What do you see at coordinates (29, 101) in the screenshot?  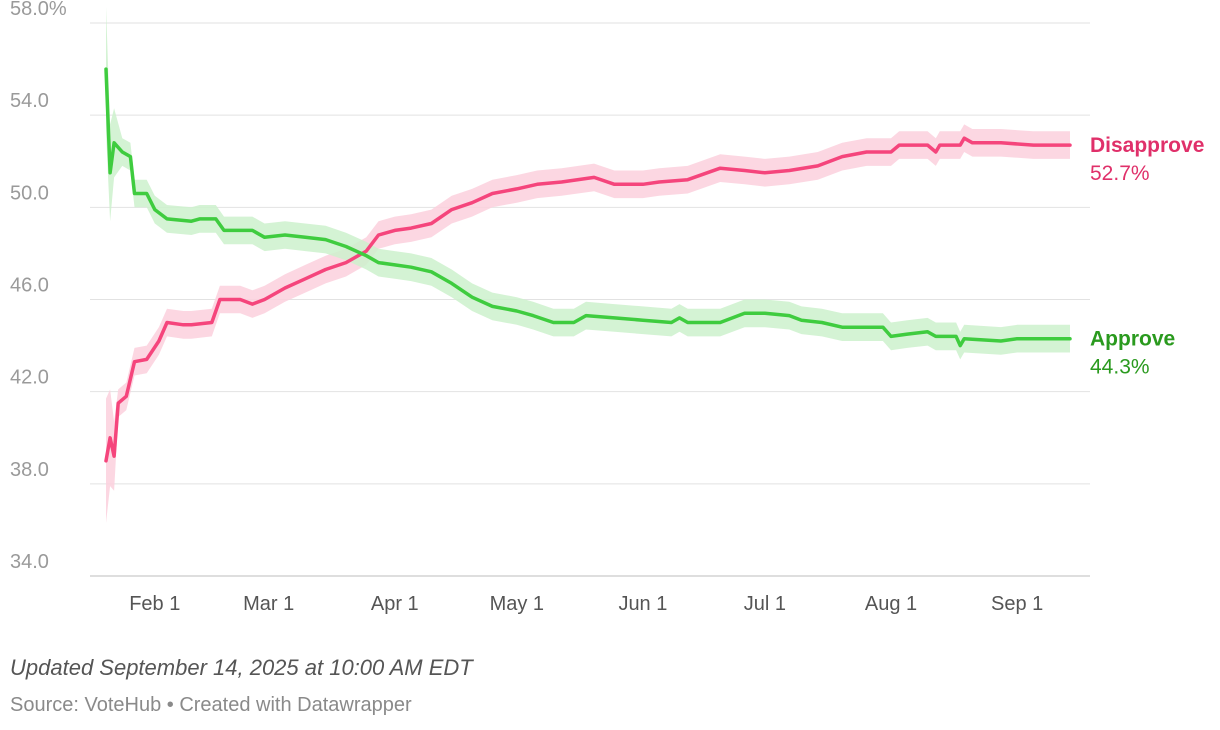 I see `y-tick-label: 54.0` at bounding box center [29, 101].